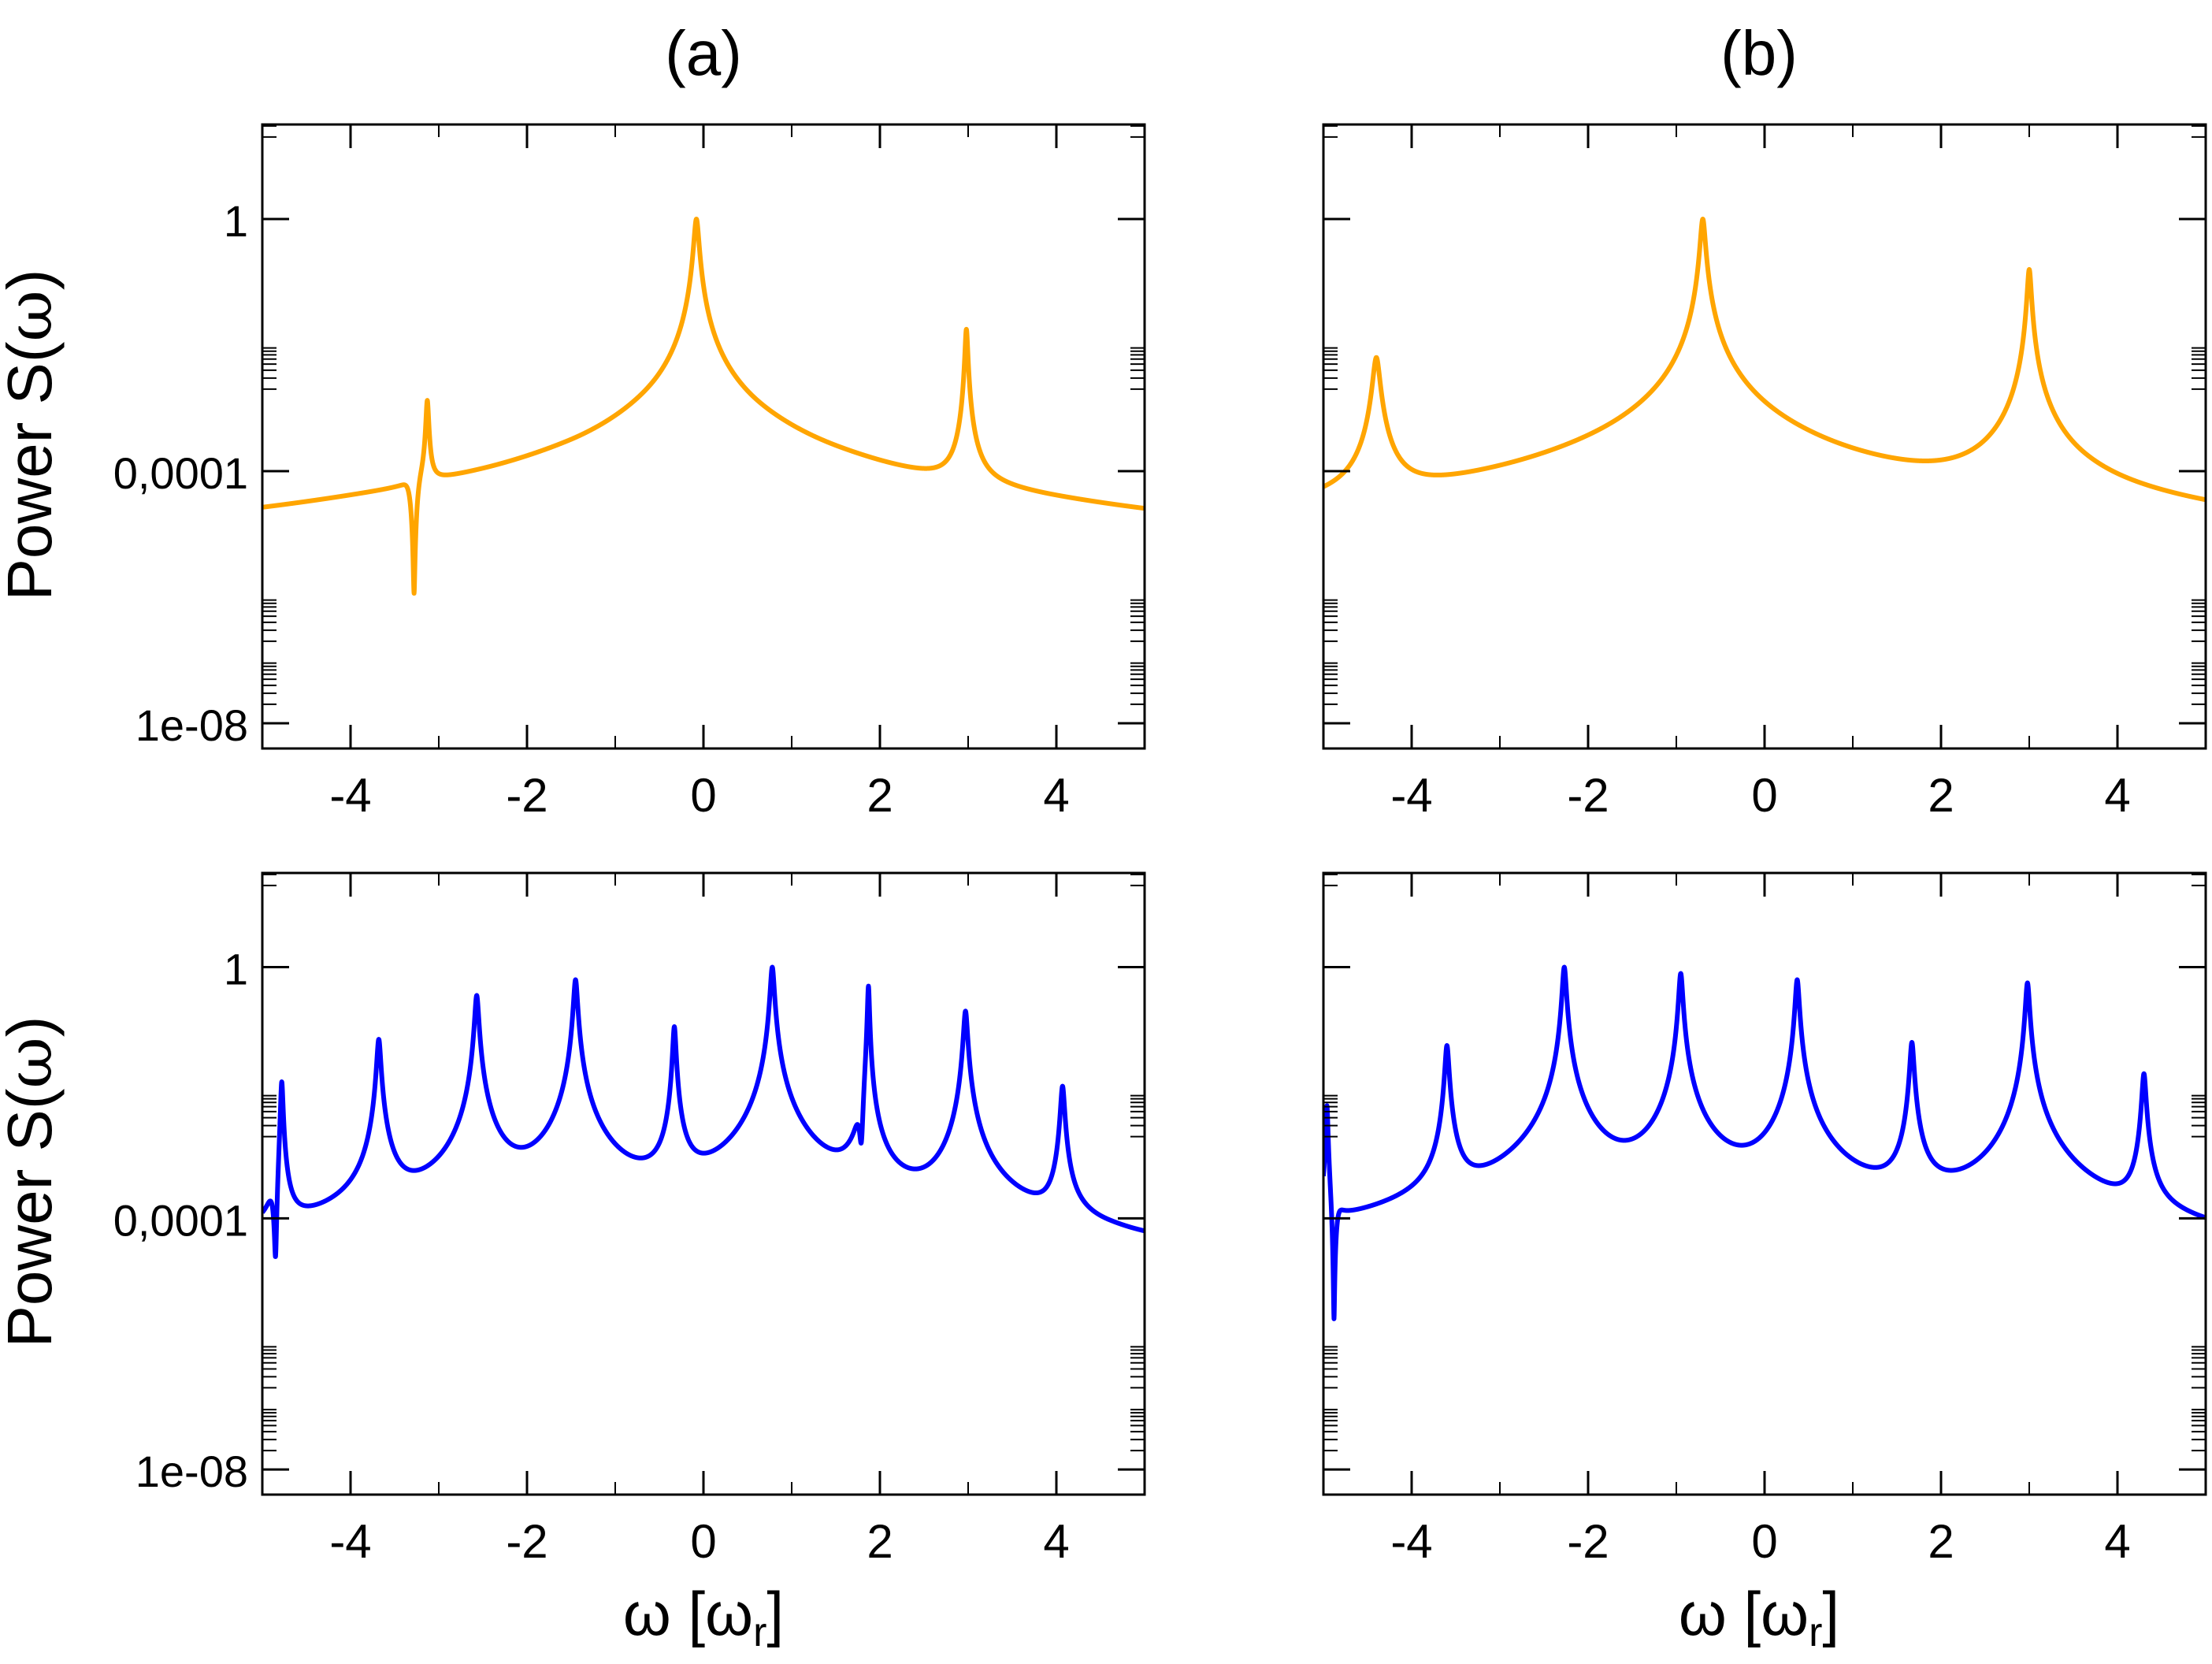 This screenshot has width=2212, height=1664. Describe the element at coordinates (1764, 1142) in the screenshot. I see `series-line-b-bottom` at that location.